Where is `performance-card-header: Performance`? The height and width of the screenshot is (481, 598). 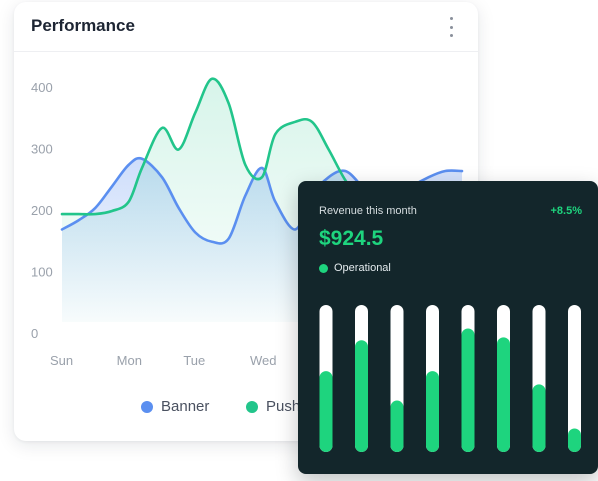 performance-card-header: Performance is located at coordinates (246, 27).